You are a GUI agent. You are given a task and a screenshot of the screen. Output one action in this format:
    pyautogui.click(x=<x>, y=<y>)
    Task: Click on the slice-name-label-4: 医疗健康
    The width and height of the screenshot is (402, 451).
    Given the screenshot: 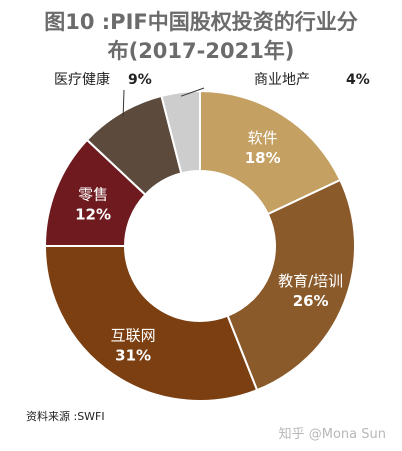 What is the action you would take?
    pyautogui.click(x=82, y=79)
    